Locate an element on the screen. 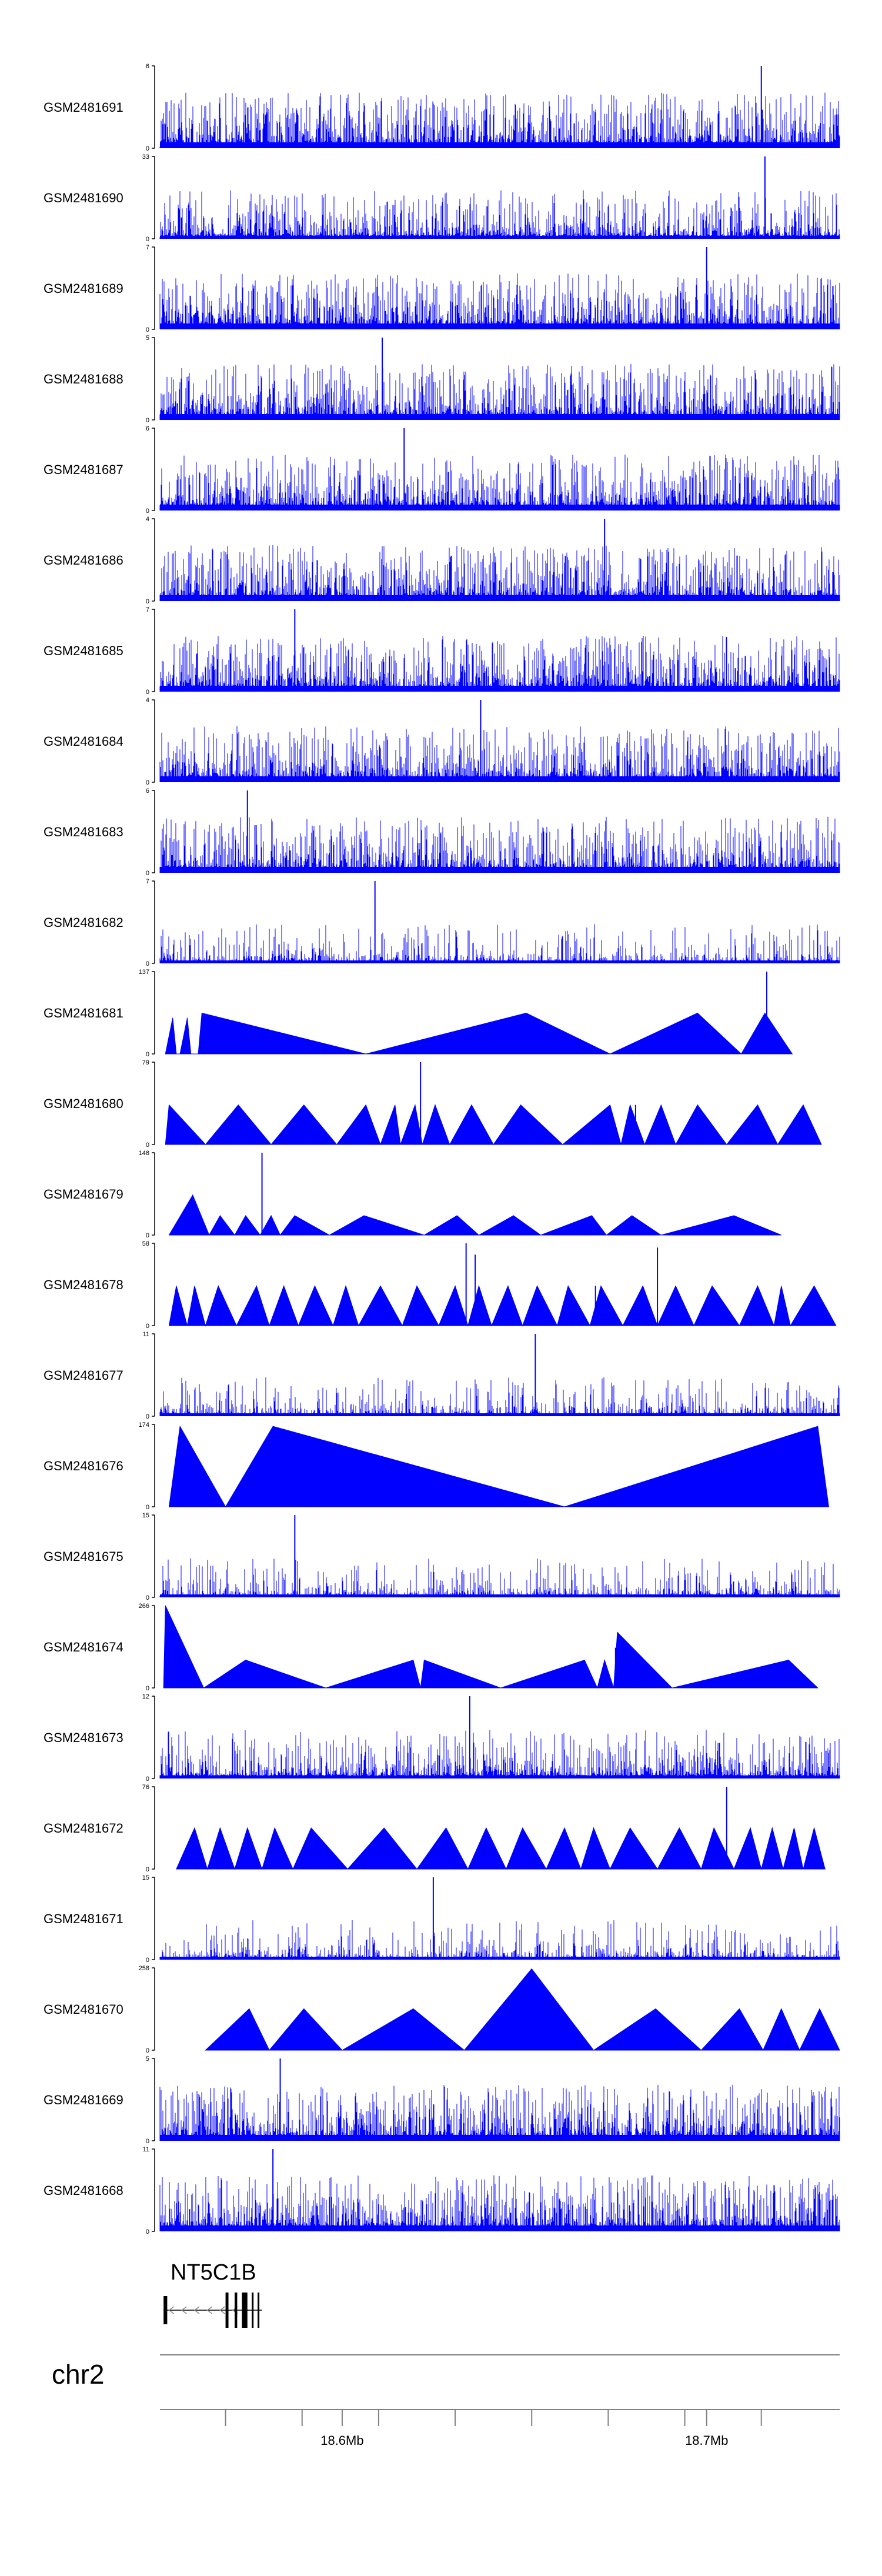 The image size is (882, 2576). track-GSM2481676: GSM2481676 174 0 is located at coordinates (436, 1466).